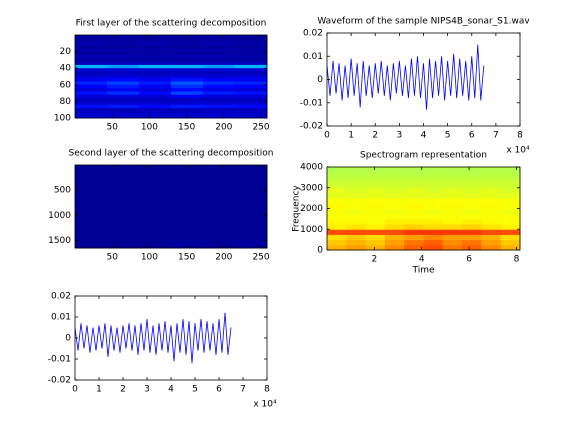  Describe the element at coordinates (99, 390) in the screenshot. I see `x-tick-label: 1` at that location.